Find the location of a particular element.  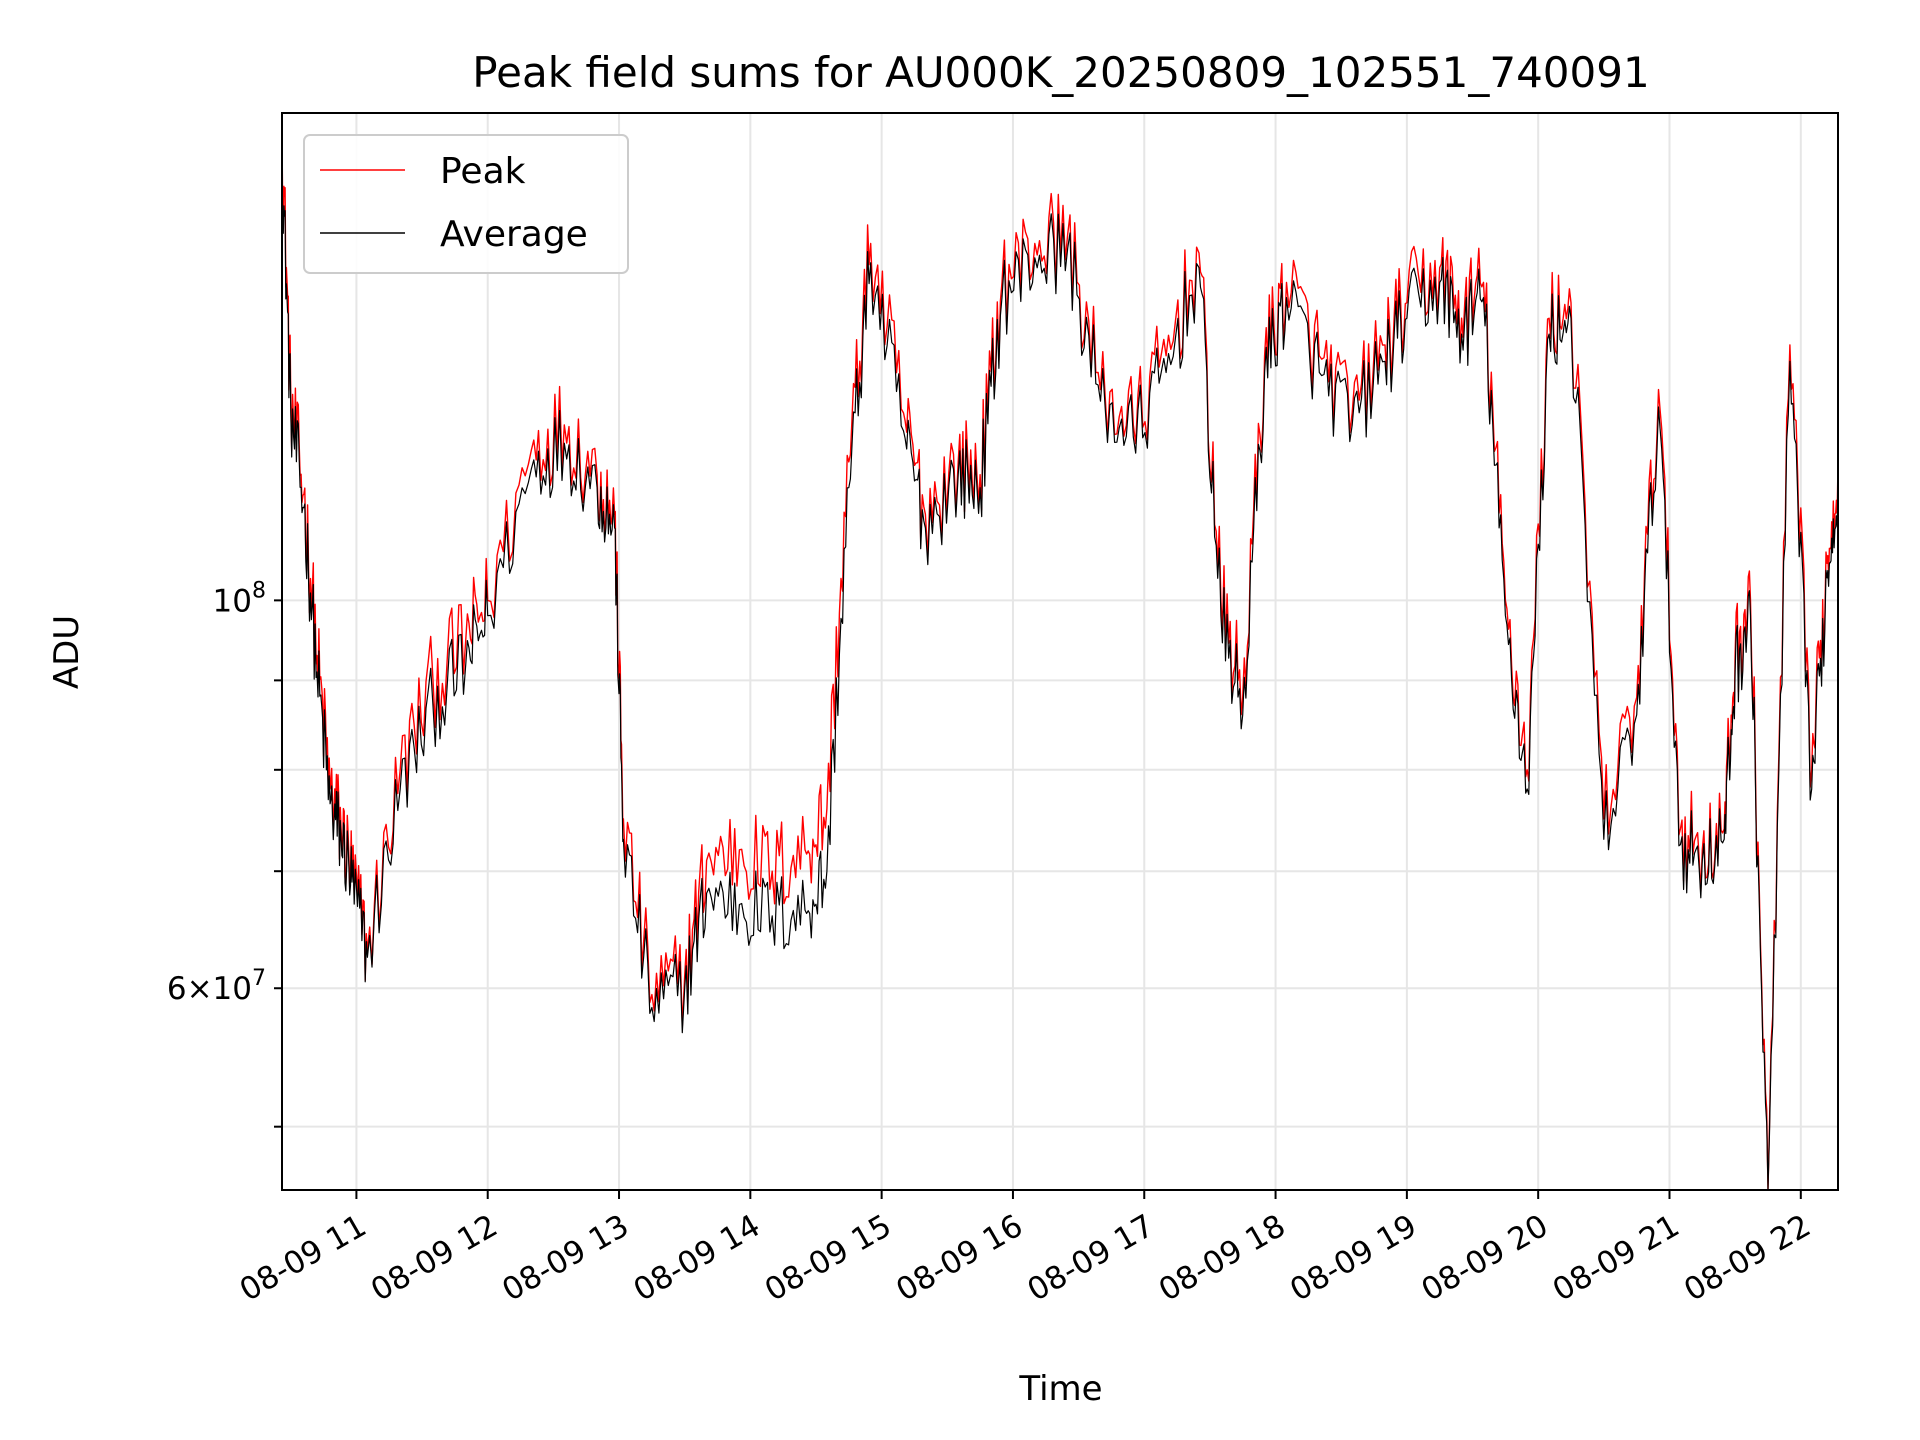

x-axis-label: Time is located at coordinates (1060, 1389).